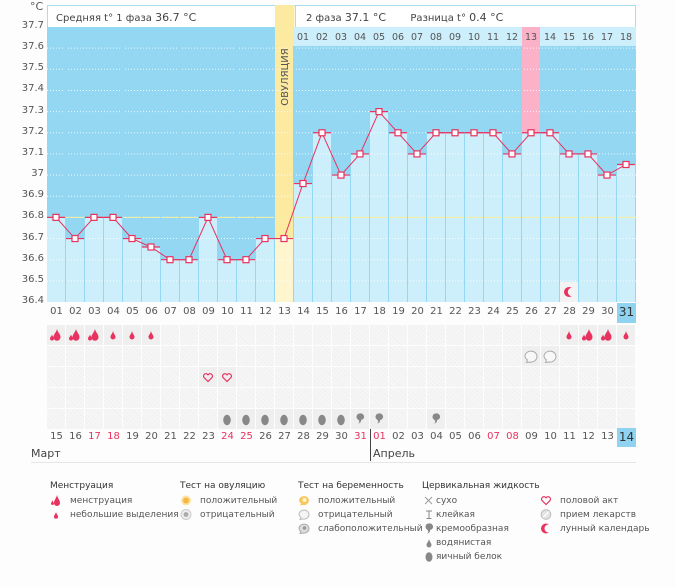  Describe the element at coordinates (512, 436) in the screenshot. I see `date-label: 08` at that location.